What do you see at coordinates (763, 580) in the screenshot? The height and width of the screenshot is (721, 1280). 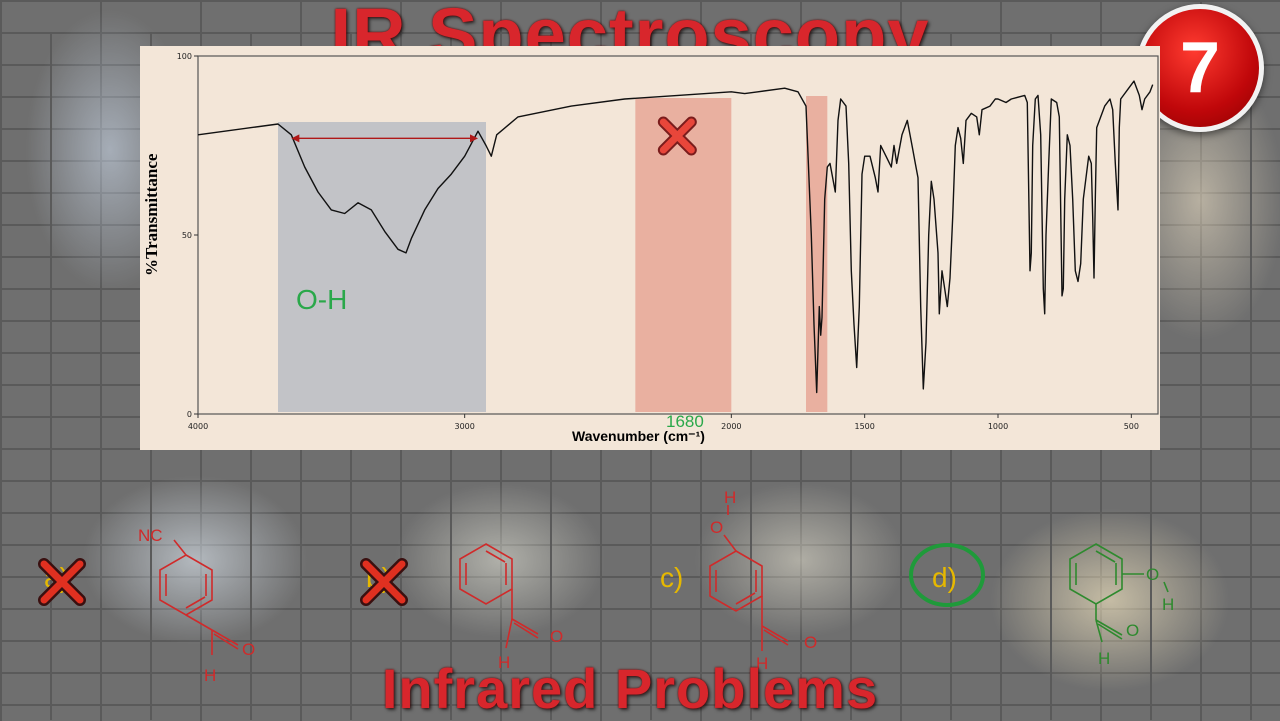 I see `option-c-molecule: H O H O` at bounding box center [763, 580].